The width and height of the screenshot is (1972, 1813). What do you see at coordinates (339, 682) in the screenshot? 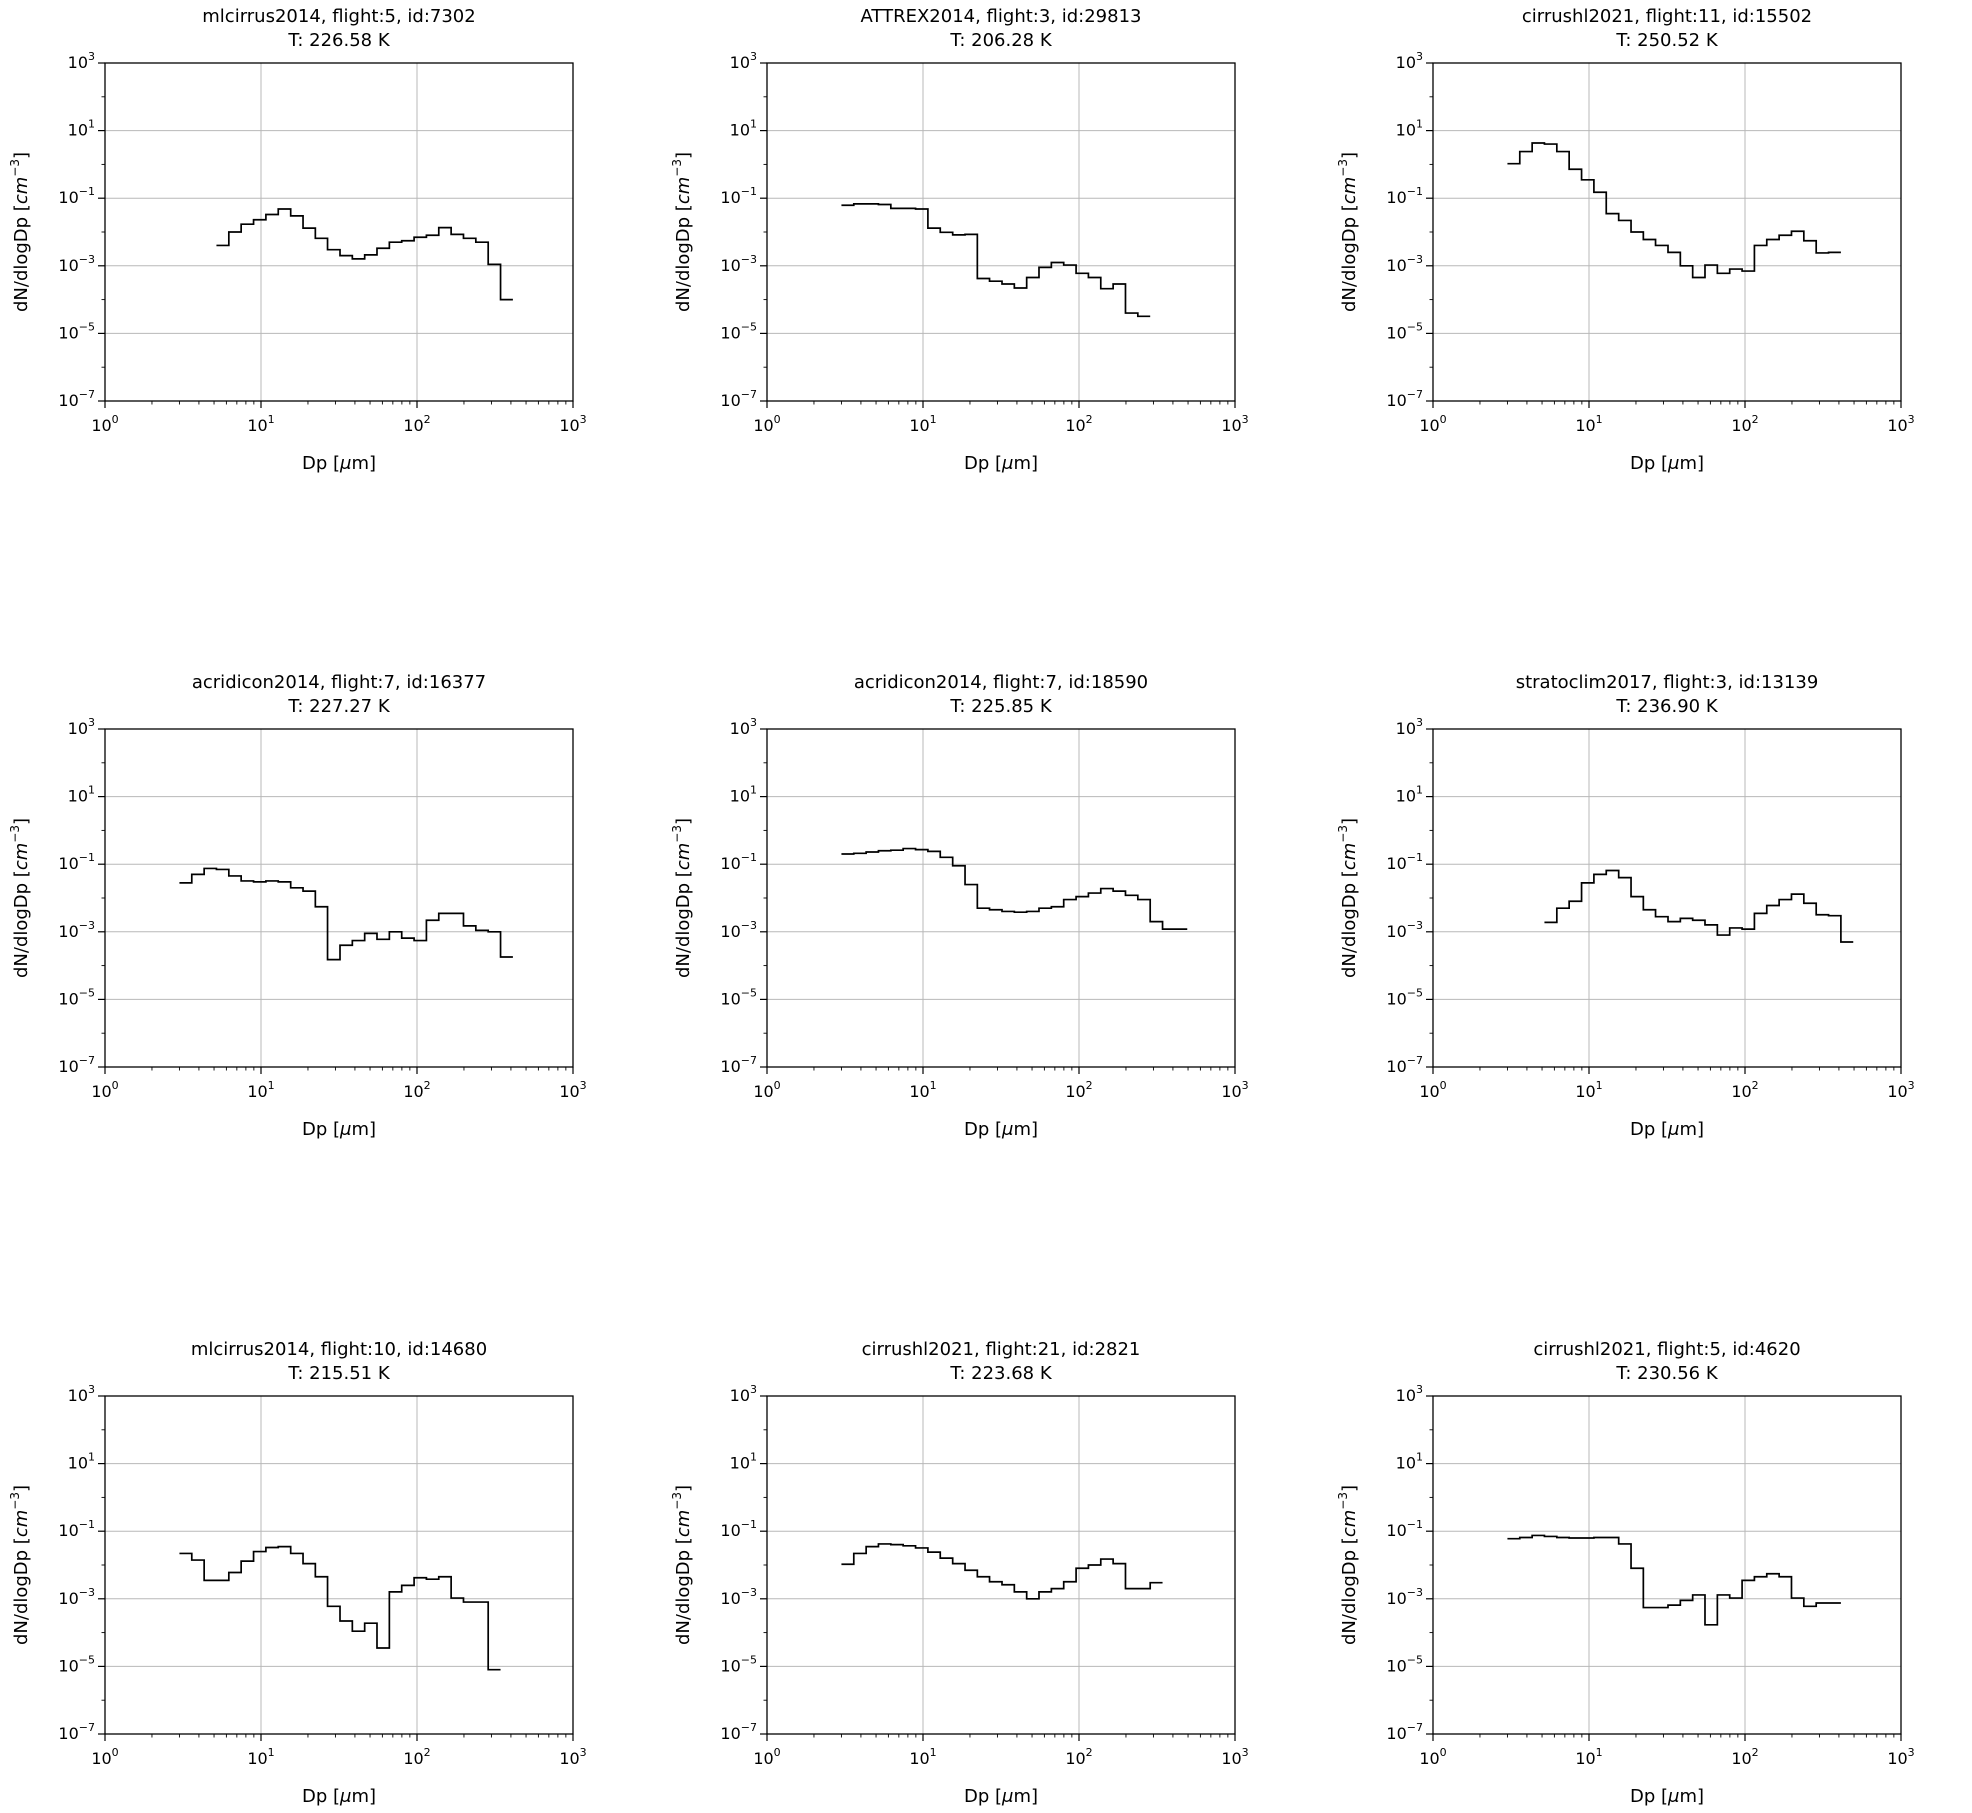
I see `subplot-title: acridicon2014, flight:7, id:16377` at bounding box center [339, 682].